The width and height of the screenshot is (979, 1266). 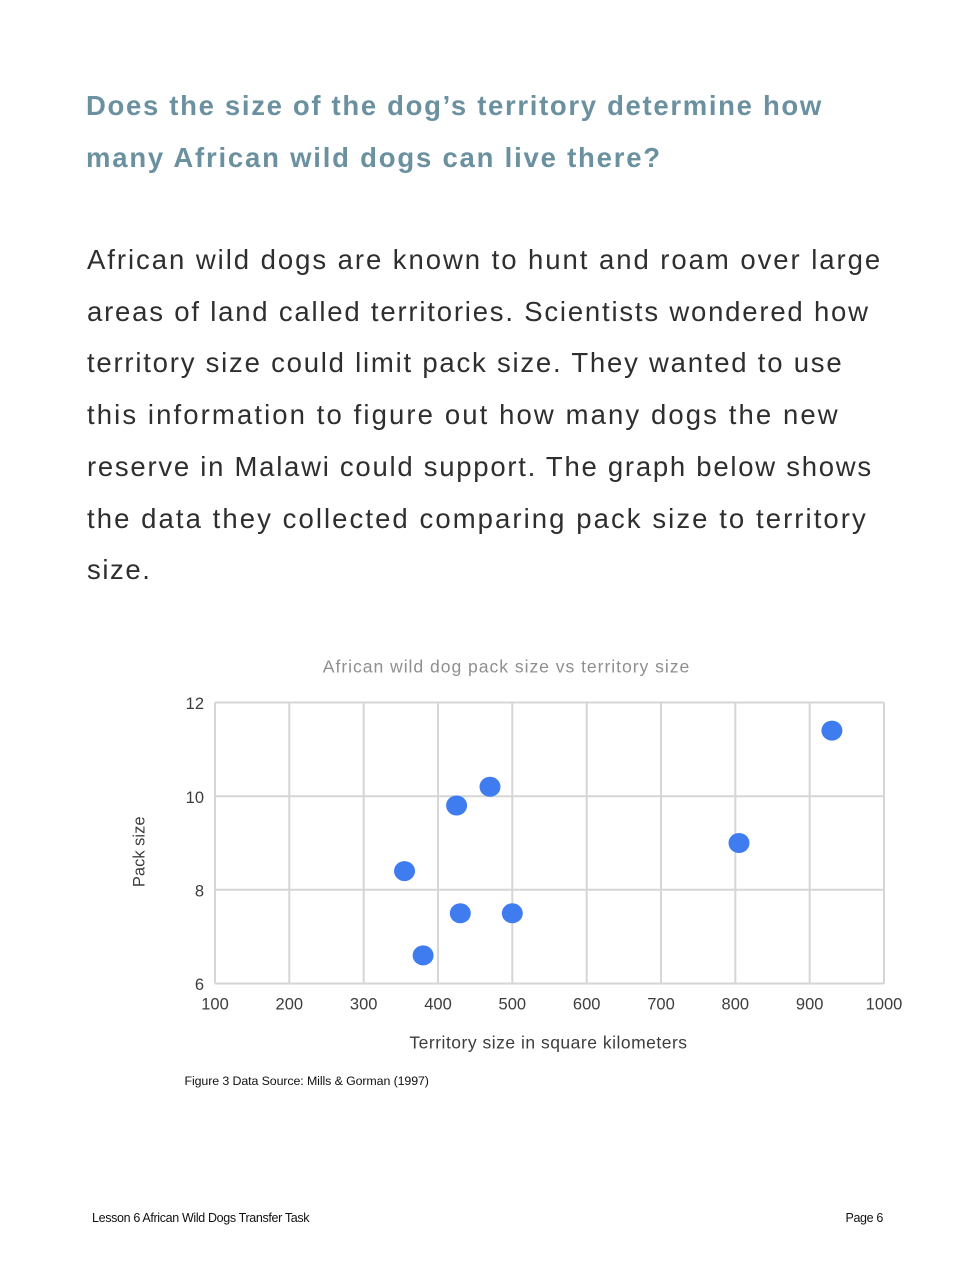 What do you see at coordinates (810, 1004) in the screenshot?
I see `svg-text: 900` at bounding box center [810, 1004].